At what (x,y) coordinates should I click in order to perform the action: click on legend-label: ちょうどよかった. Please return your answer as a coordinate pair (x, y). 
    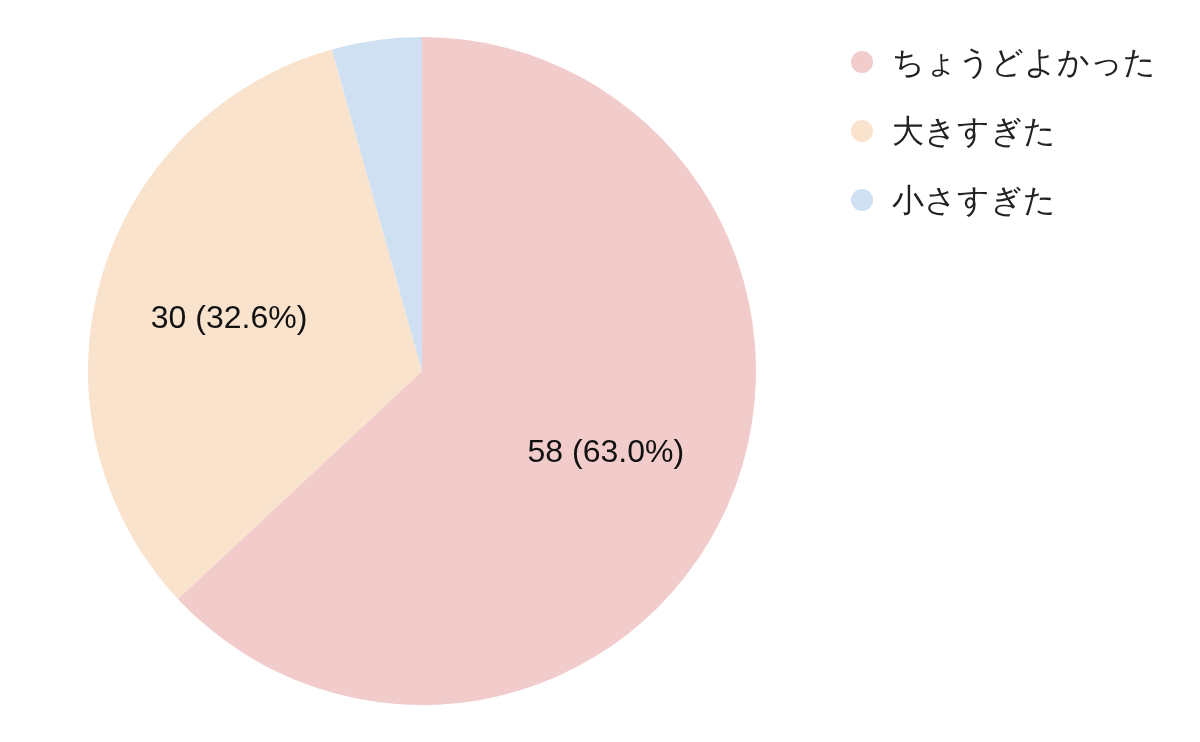
    Looking at the image, I should click on (1024, 62).